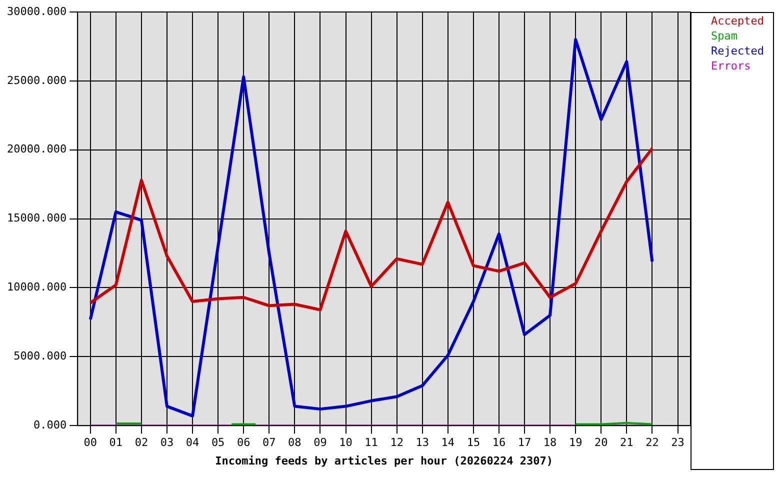 The width and height of the screenshot is (780, 480). What do you see at coordinates (499, 443) in the screenshot?
I see `x-tick-label: 16` at bounding box center [499, 443].